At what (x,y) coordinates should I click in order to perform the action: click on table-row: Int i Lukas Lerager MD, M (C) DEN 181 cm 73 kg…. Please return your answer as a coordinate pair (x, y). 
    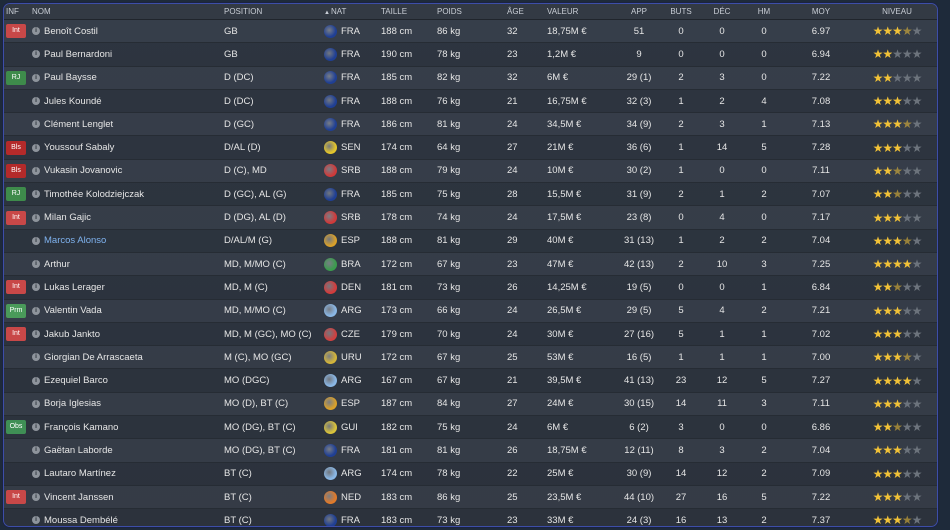
    Looking at the image, I should click on (470, 287).